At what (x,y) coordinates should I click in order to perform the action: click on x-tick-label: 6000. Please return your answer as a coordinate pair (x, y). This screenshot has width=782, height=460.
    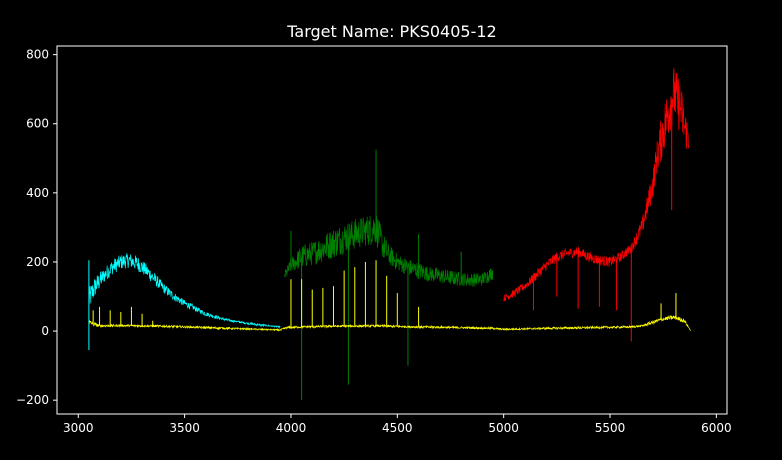
    Looking at the image, I should click on (716, 428).